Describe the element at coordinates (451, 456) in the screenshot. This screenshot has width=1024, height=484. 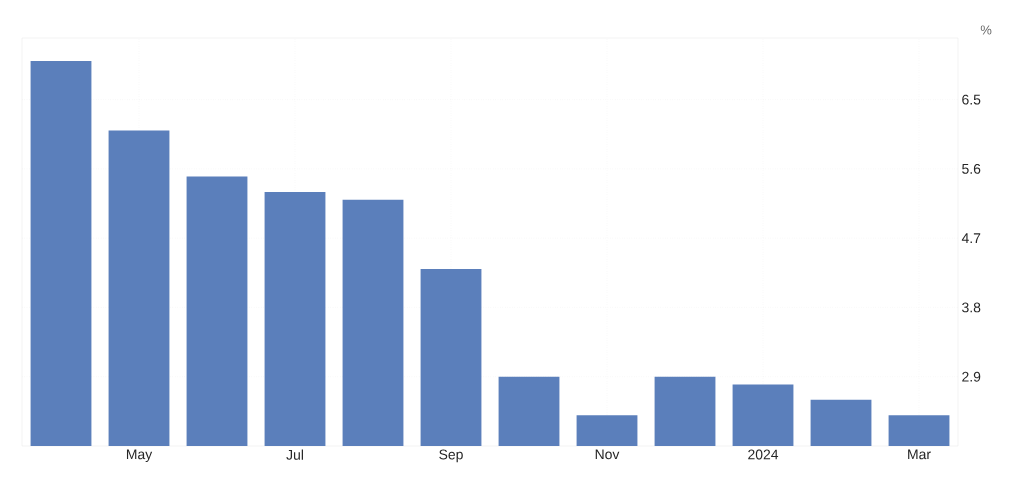
I see `x-tick-label: Sep` at that location.